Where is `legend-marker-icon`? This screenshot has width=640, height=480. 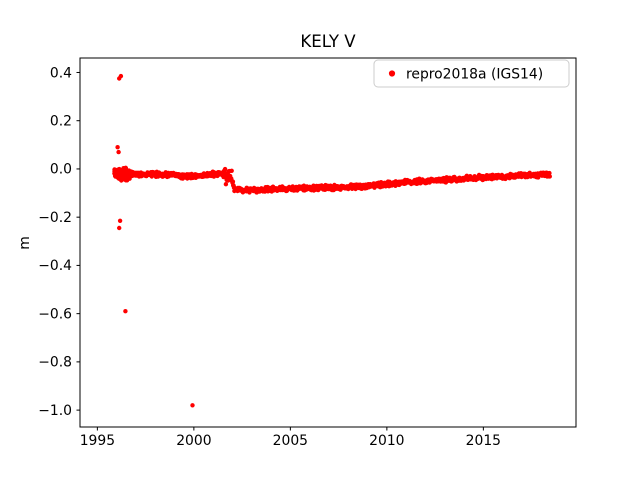 legend-marker-icon is located at coordinates (392, 73).